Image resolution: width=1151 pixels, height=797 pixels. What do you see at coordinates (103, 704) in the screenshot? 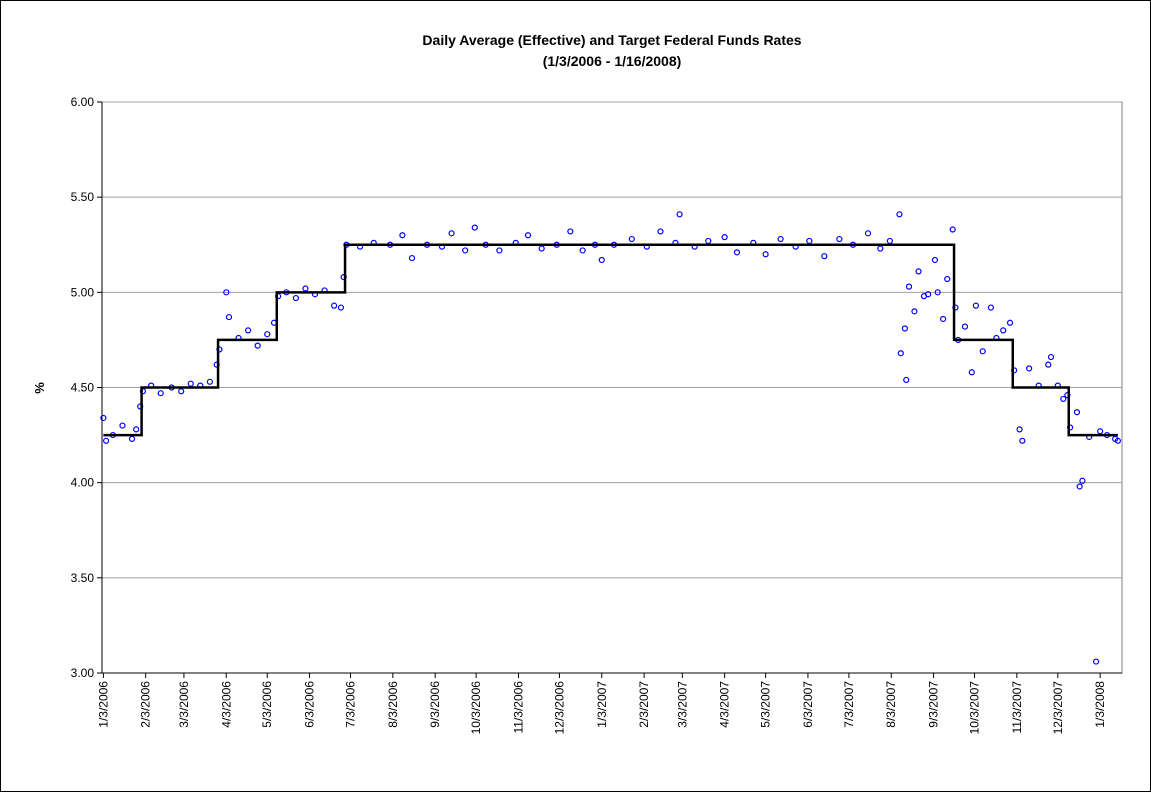
I see `x-tick-label: 1/3/2006` at bounding box center [103, 704].